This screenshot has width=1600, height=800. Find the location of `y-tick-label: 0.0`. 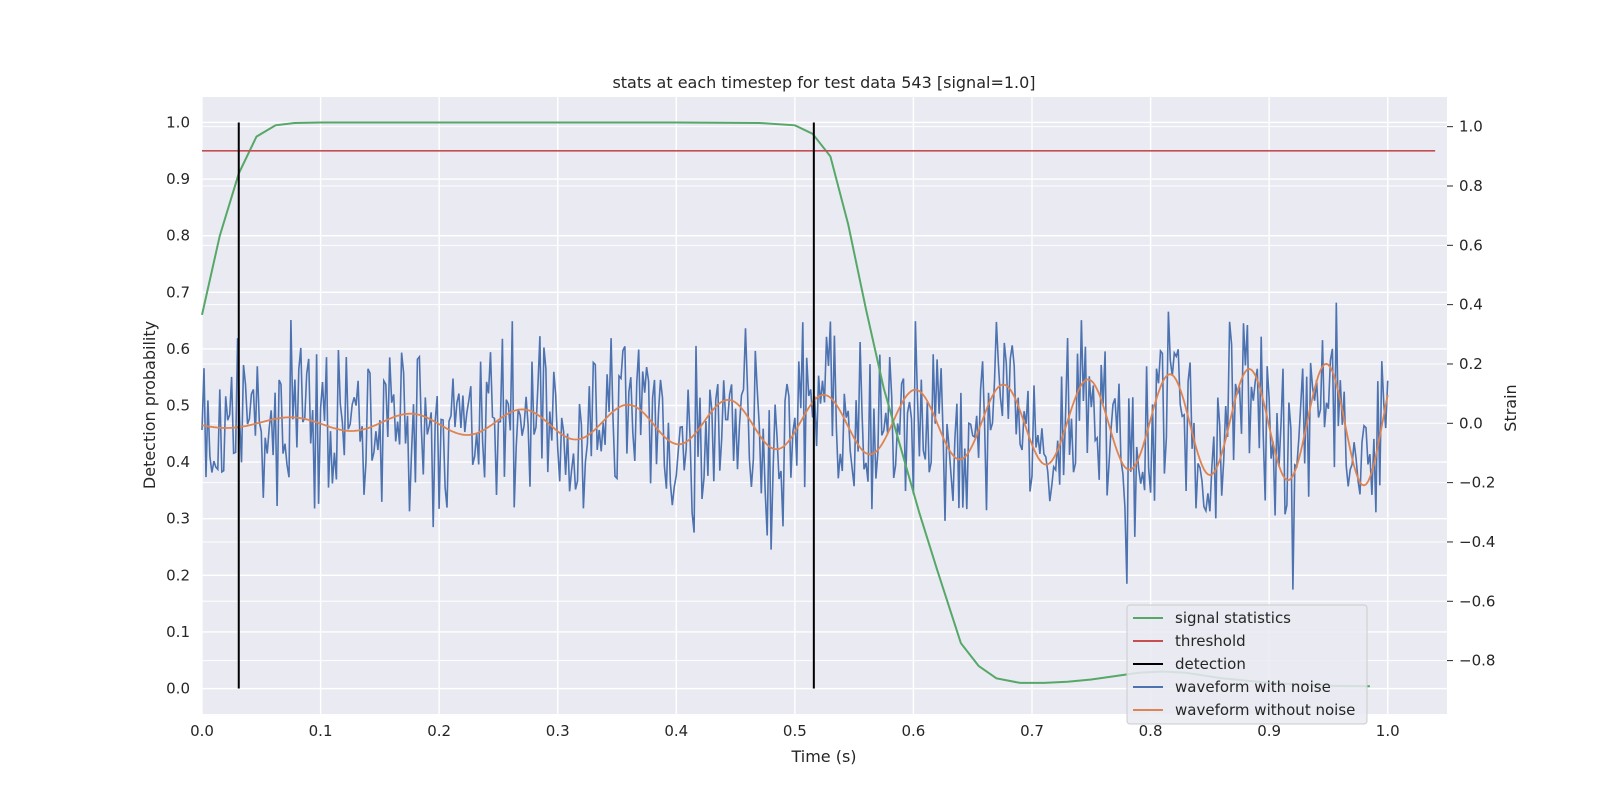

y-tick-label: 0.0 is located at coordinates (178, 689).